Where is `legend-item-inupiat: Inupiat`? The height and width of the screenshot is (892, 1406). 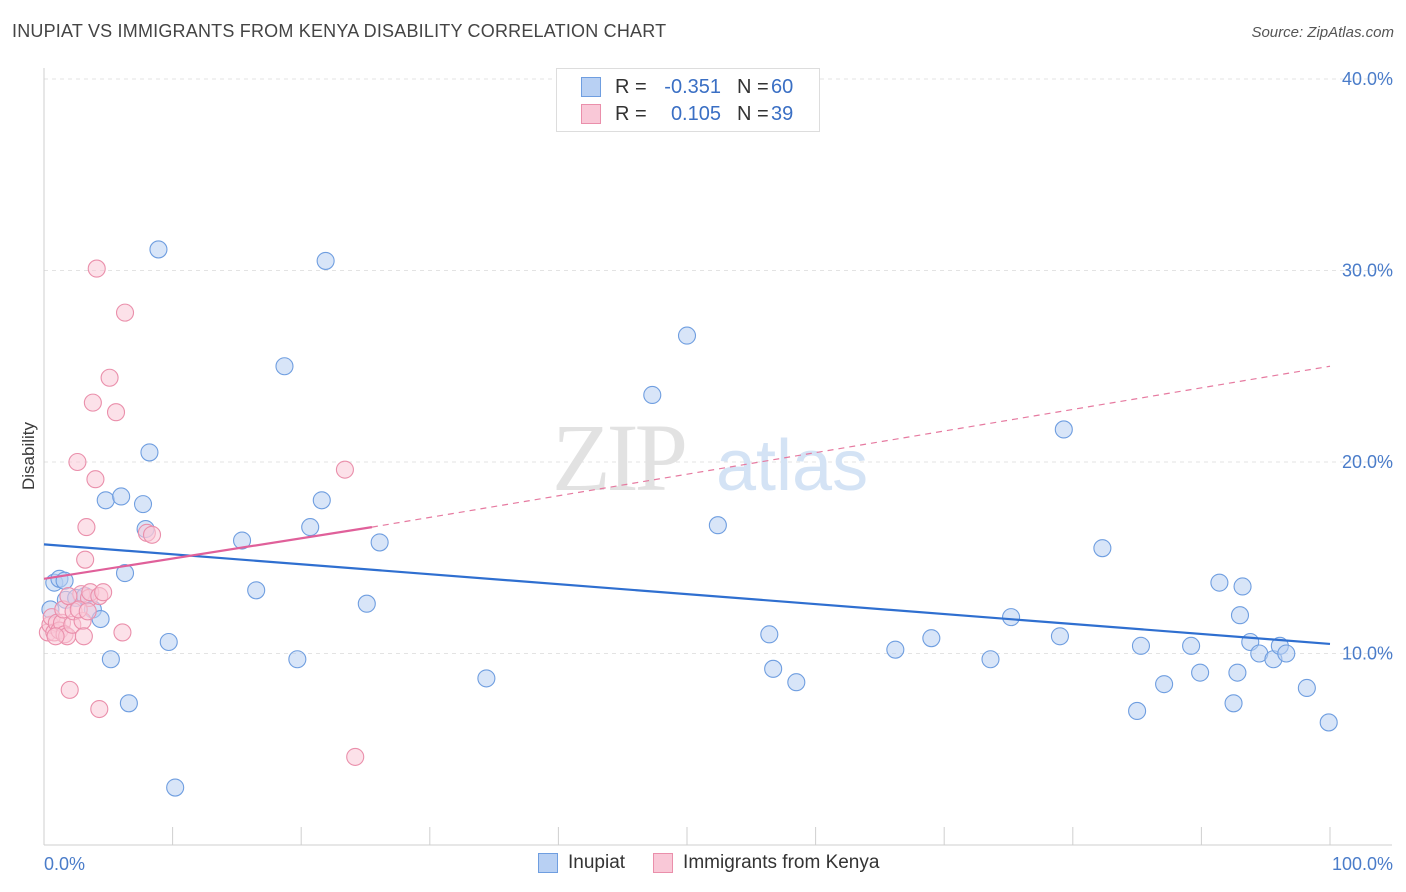
legend-item-inupiat: Inupiat is located at coordinates (581, 863).